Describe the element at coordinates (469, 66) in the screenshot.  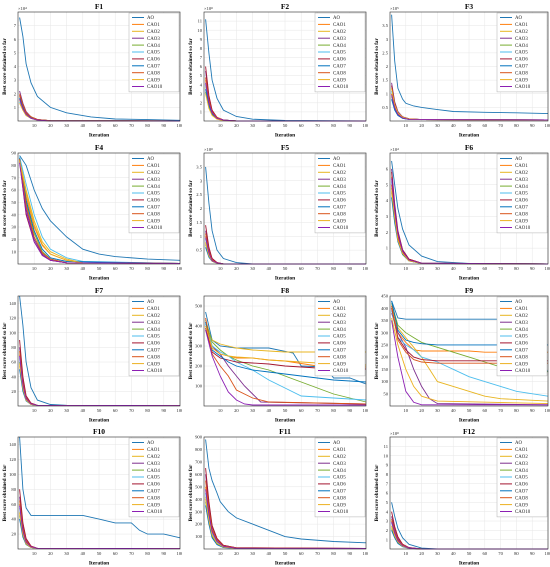
I see `axes-box` at that location.